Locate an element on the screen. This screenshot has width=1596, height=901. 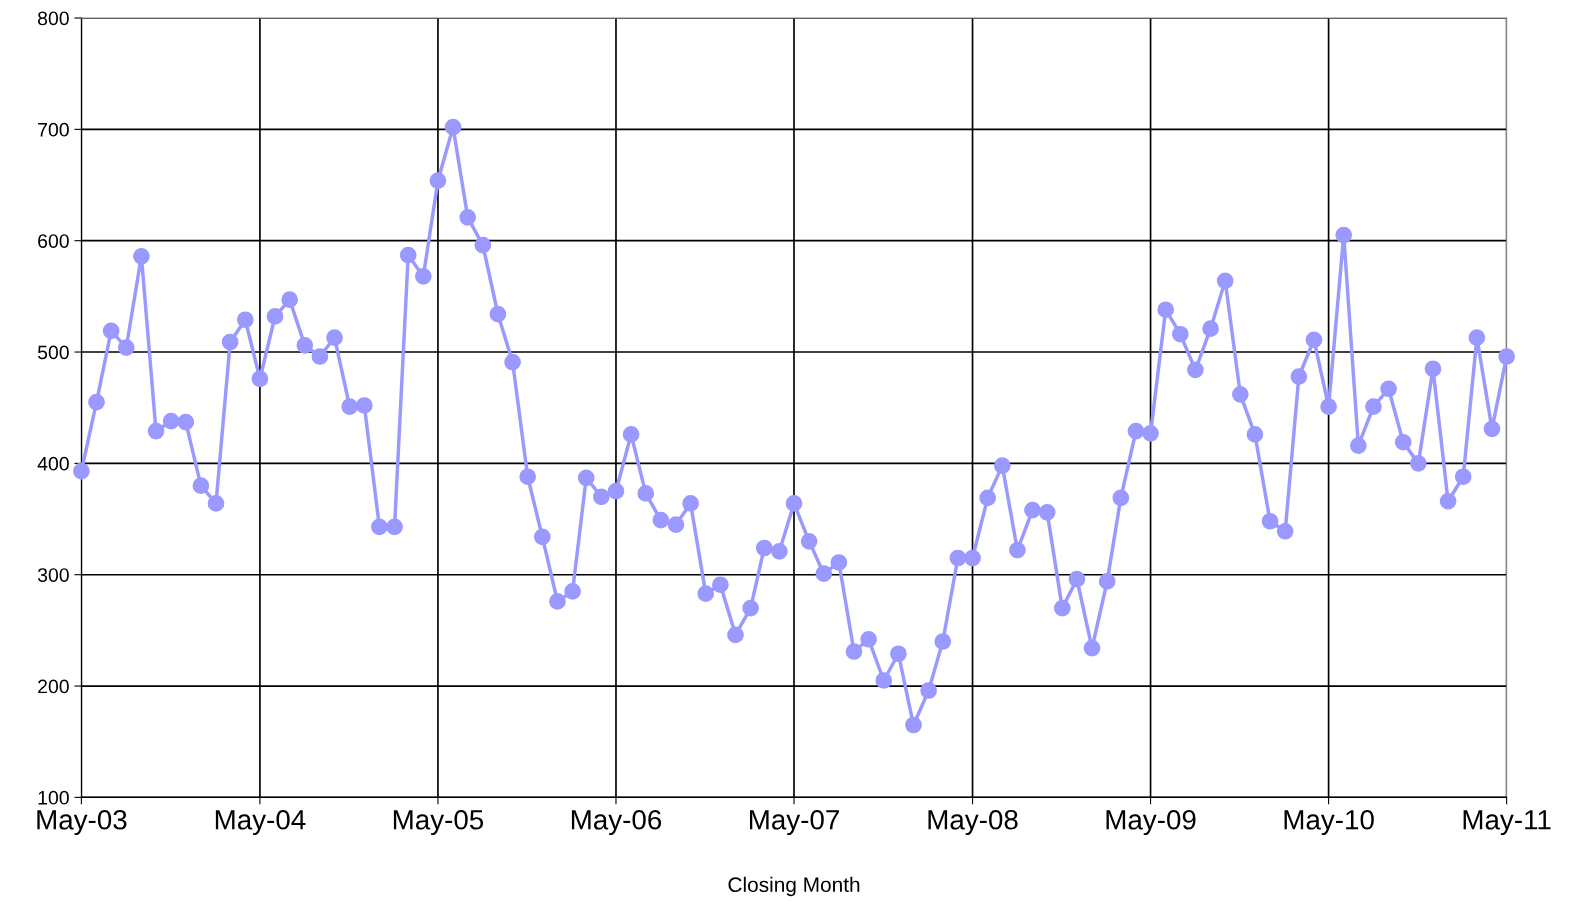
x-tick-label: May-03 is located at coordinates (82, 822).